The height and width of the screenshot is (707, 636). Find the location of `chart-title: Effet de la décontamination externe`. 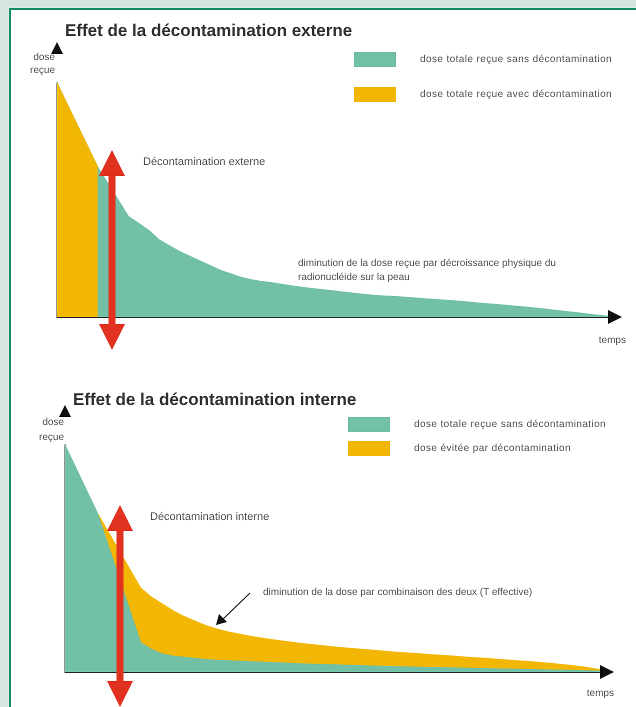

chart-title: Effet de la décontamination externe is located at coordinates (208, 30).